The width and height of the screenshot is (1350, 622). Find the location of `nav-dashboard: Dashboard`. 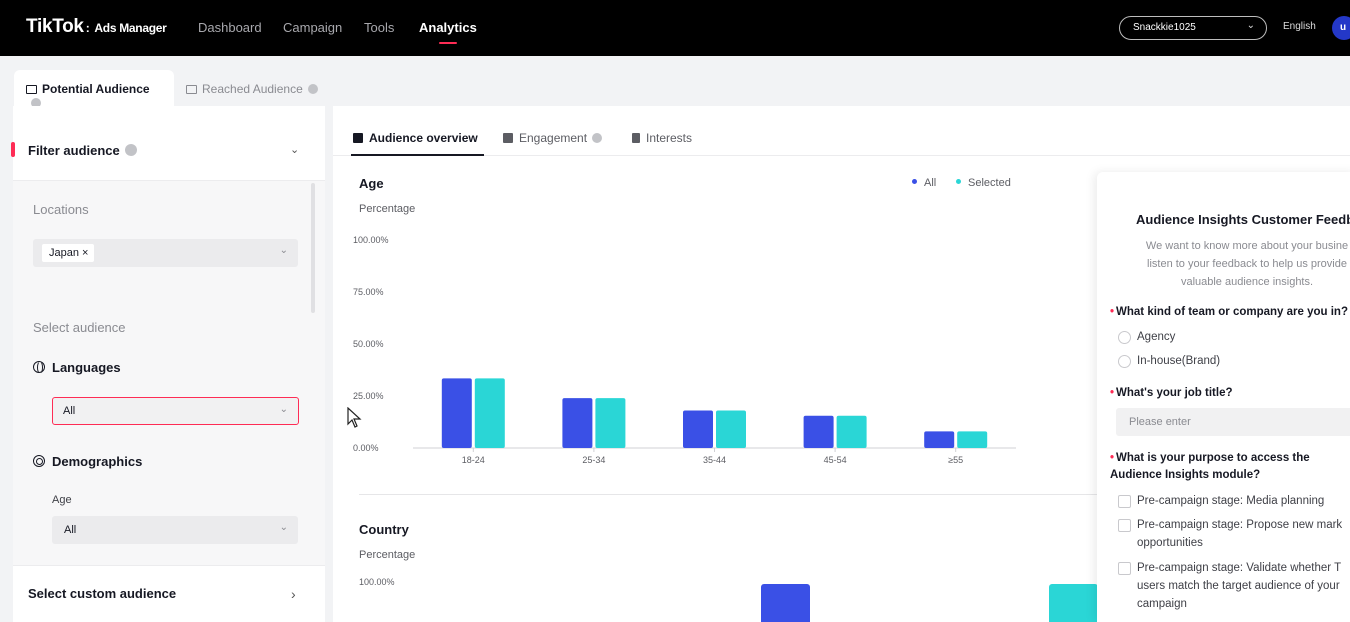

nav-dashboard: Dashboard is located at coordinates (230, 27).